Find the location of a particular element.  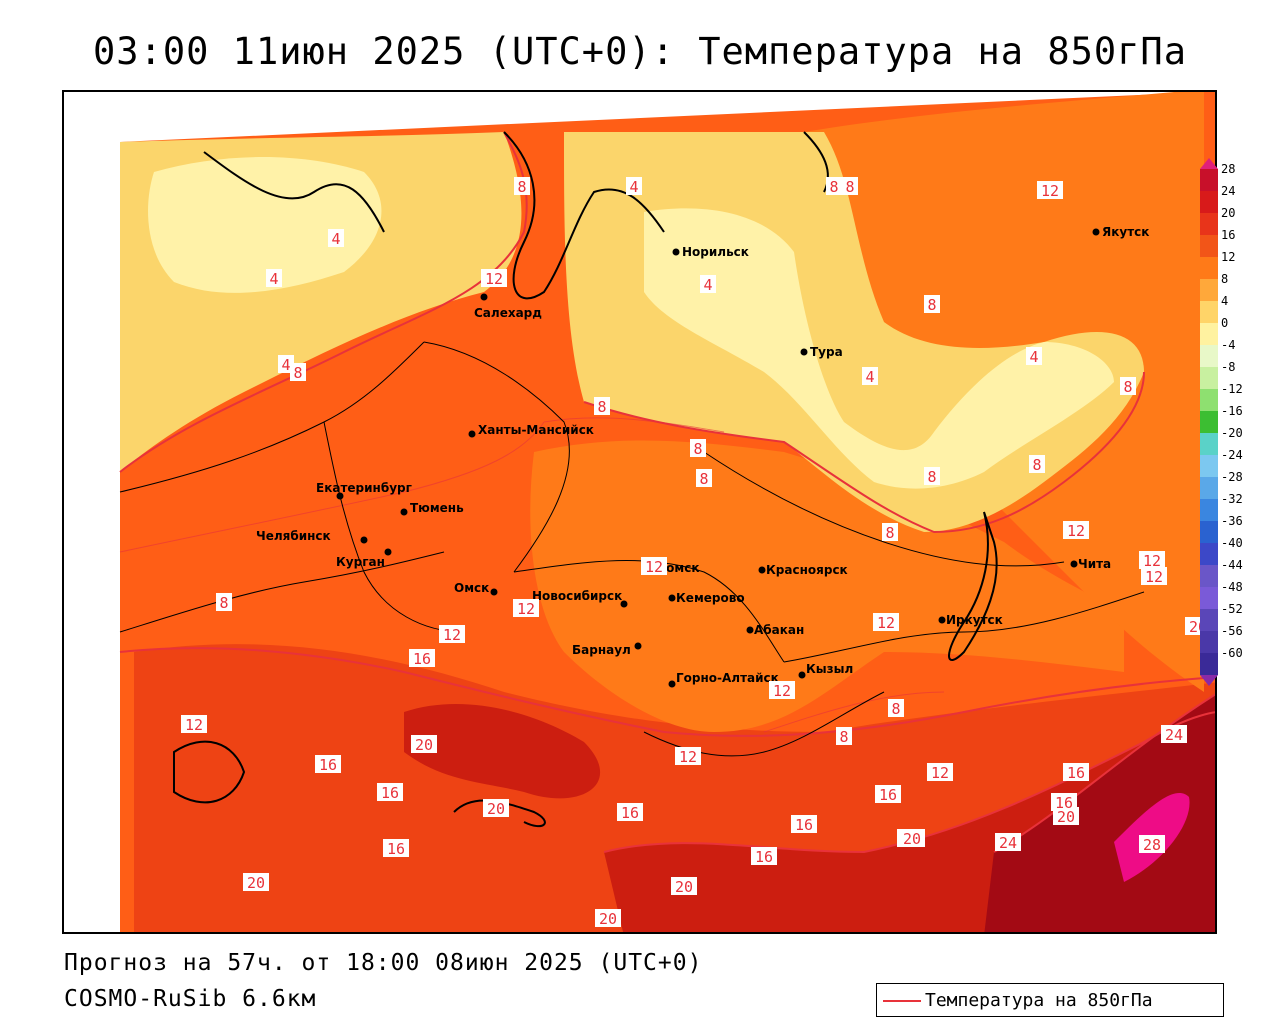

colorbar-tick-label: -40 is located at coordinates (1232, 543).